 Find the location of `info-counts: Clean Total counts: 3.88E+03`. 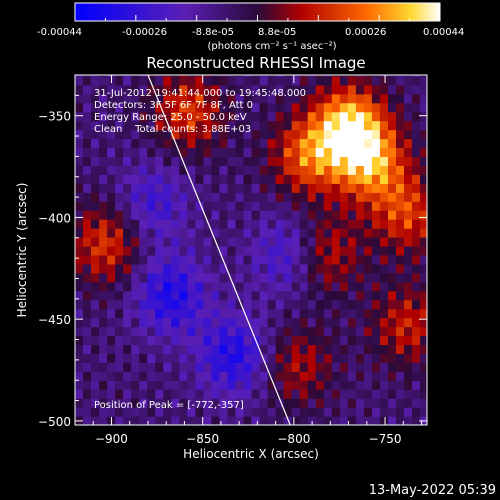

info-counts: Clean Total counts: 3.88E+03 is located at coordinates (172, 129).